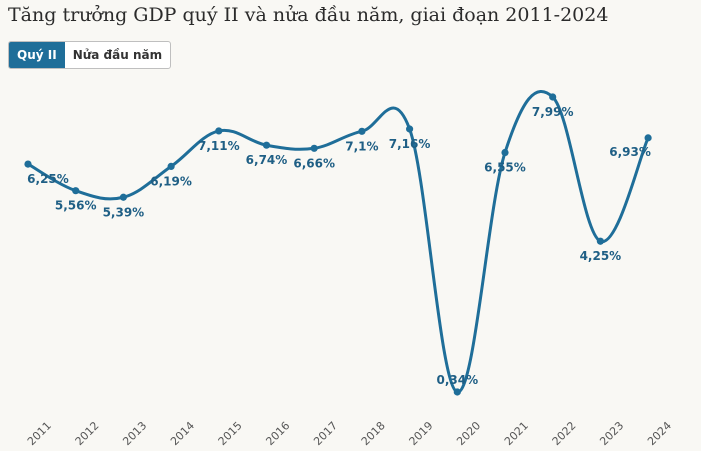 The image size is (701, 451). I want to click on data-point-2023, so click(600, 241).